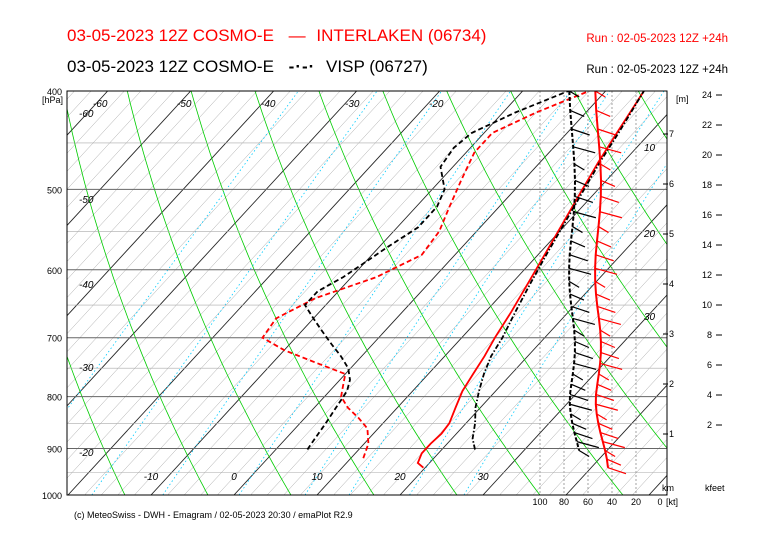 This screenshot has width=766, height=541. I want to click on title-black-station: VISP (06727), so click(377, 66).